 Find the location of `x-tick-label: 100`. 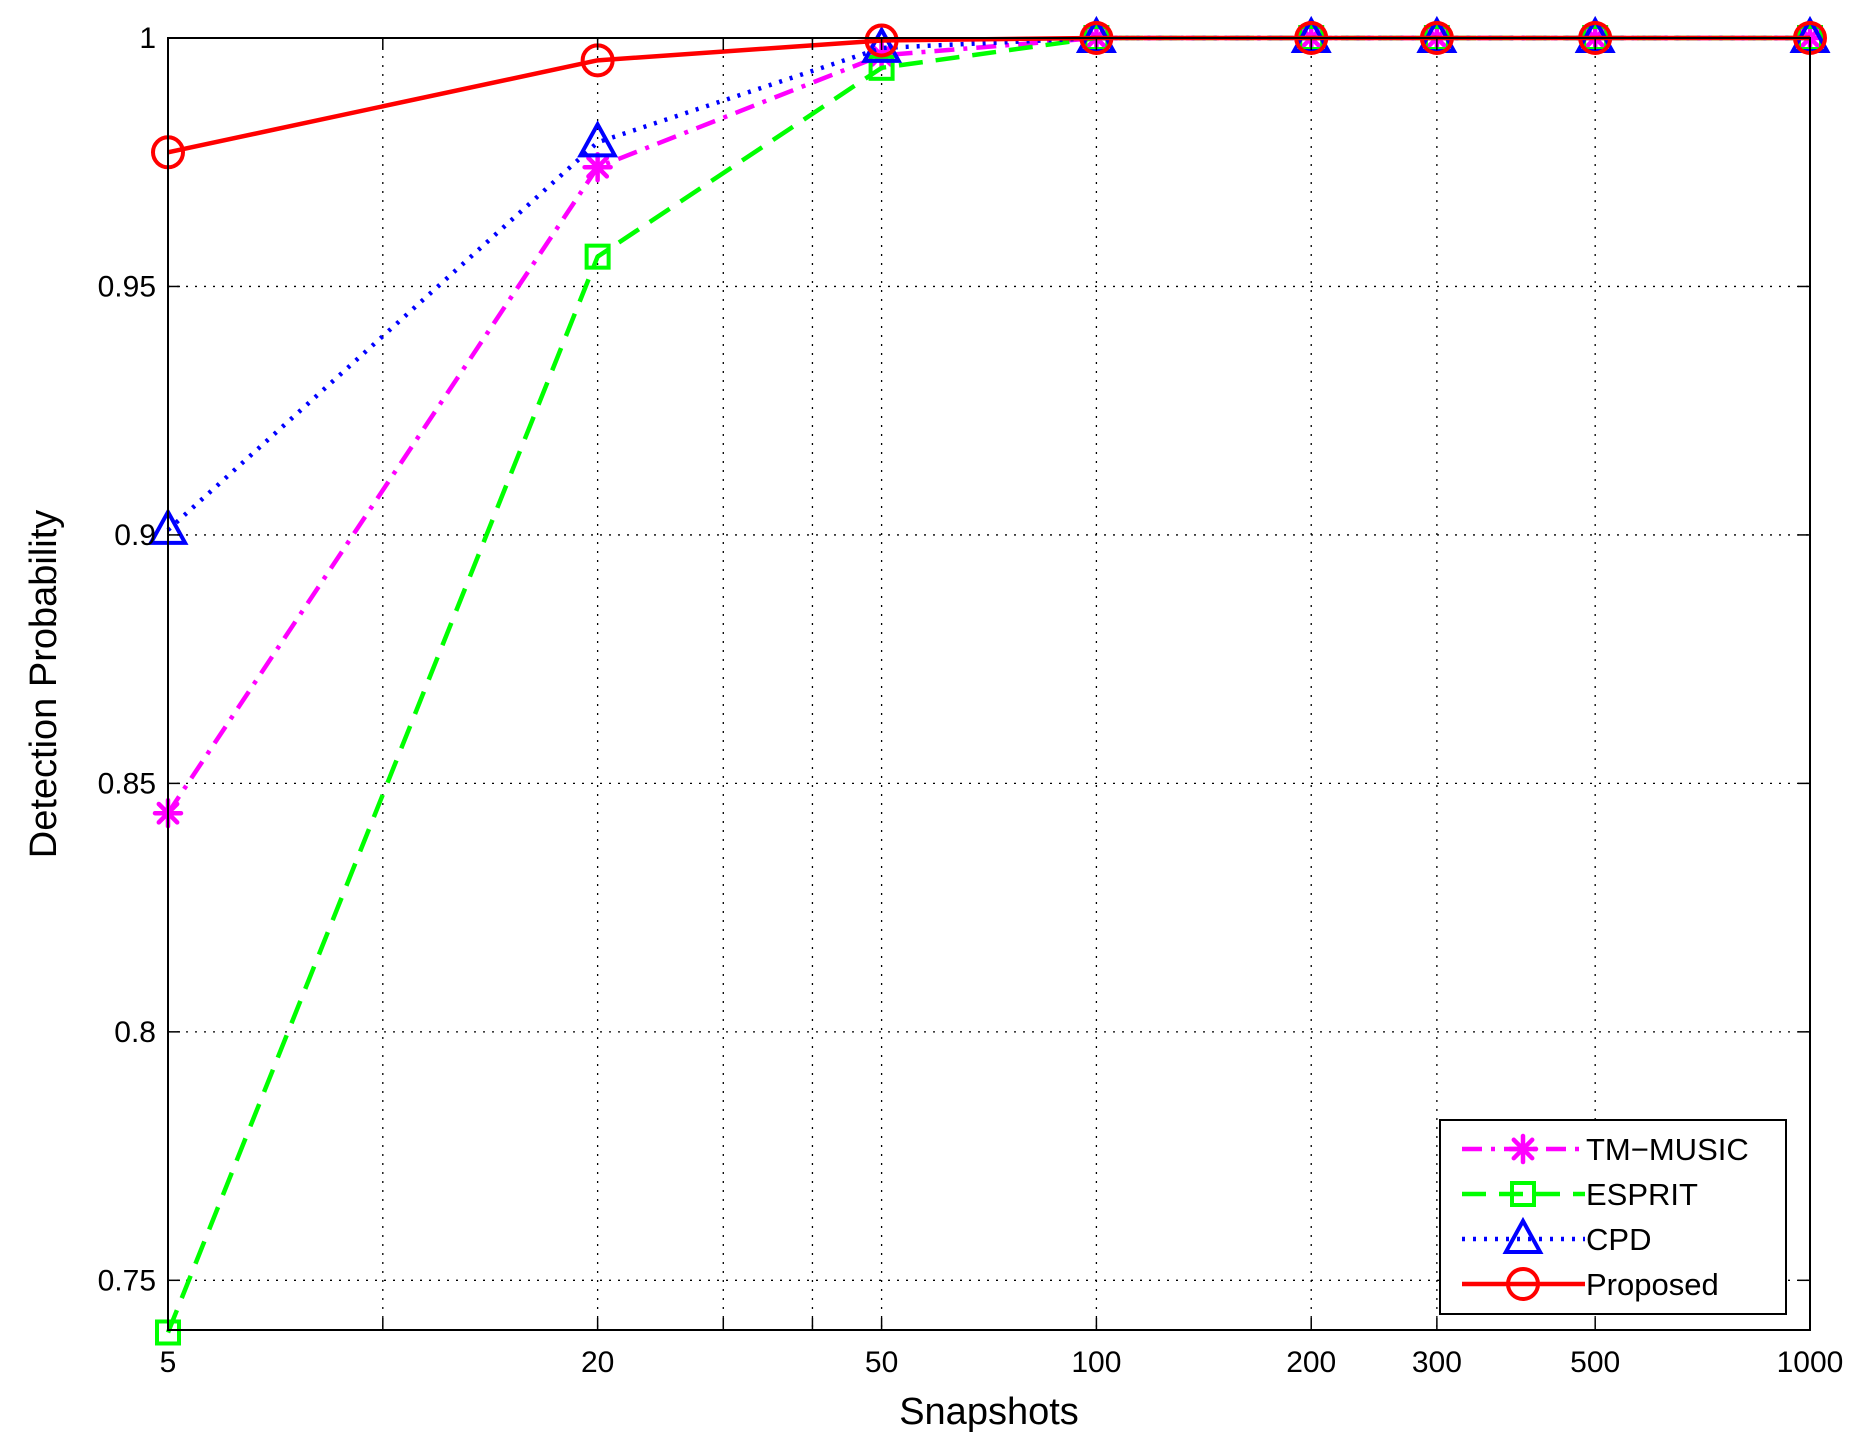

x-tick-label: 100 is located at coordinates (1096, 1362).